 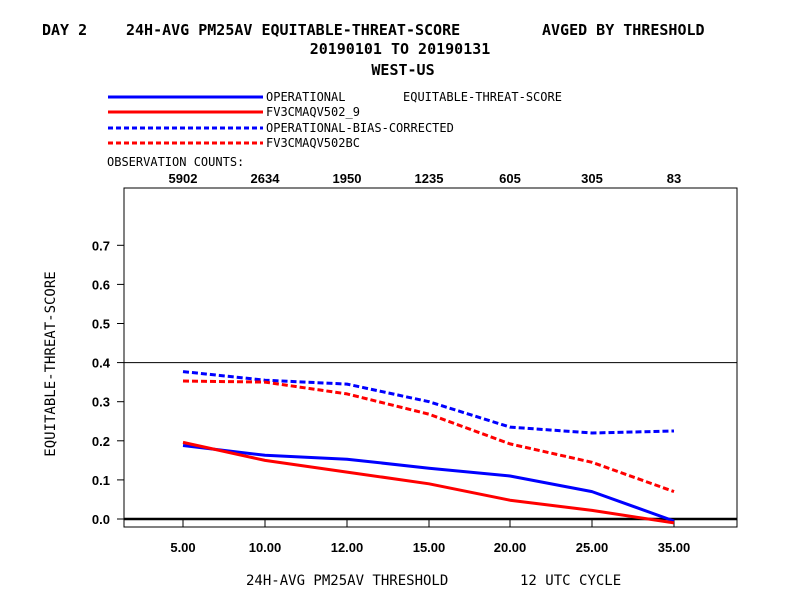 What do you see at coordinates (64, 30) in the screenshot?
I see `header-day: DAY 2` at bounding box center [64, 30].